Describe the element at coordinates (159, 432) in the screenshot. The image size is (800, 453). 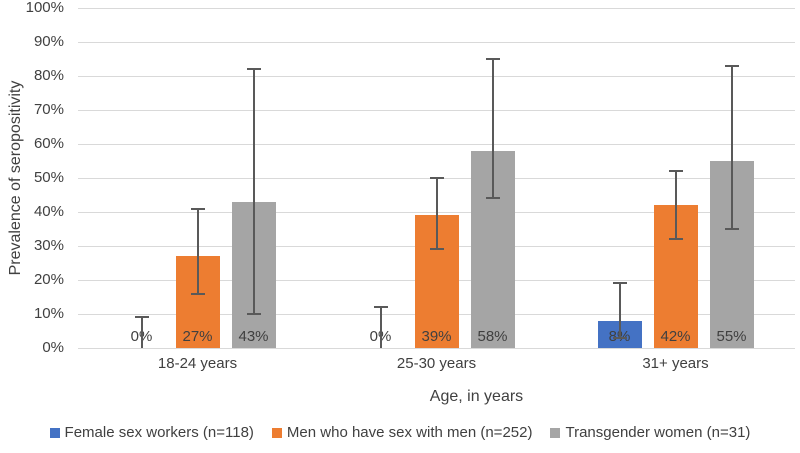
I see `legend-label: Female sex workers (n=118)` at that location.